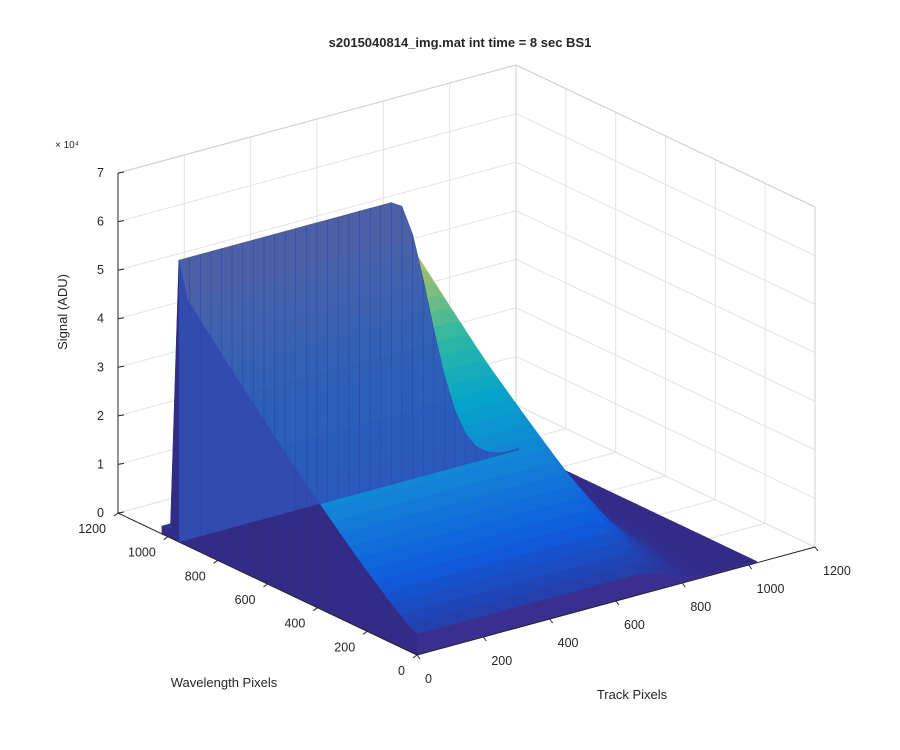  I want to click on z-tick-label: 0, so click(100, 513).